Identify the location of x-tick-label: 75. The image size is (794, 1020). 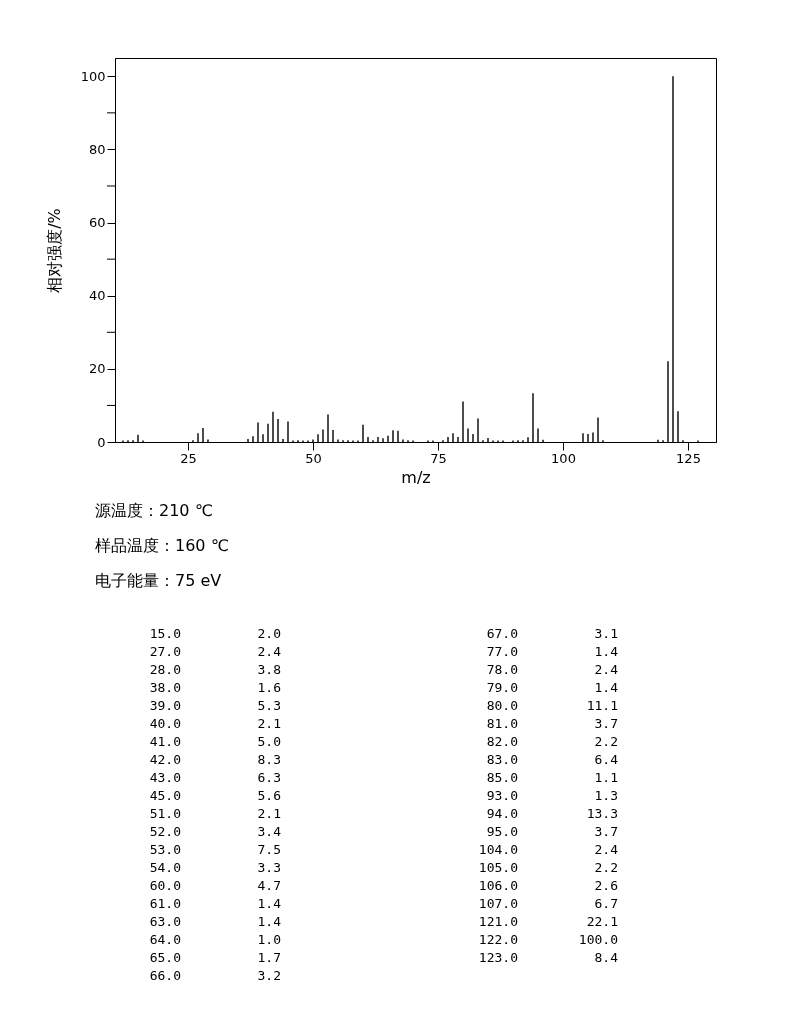
(438, 458).